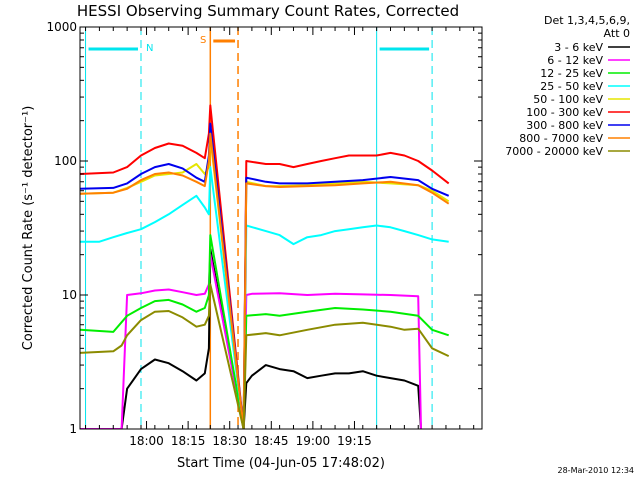 This screenshot has height=480, width=640. Describe the element at coordinates (561, 138) in the screenshot. I see `legend-entry-label: 800 - 7000 keV` at that location.